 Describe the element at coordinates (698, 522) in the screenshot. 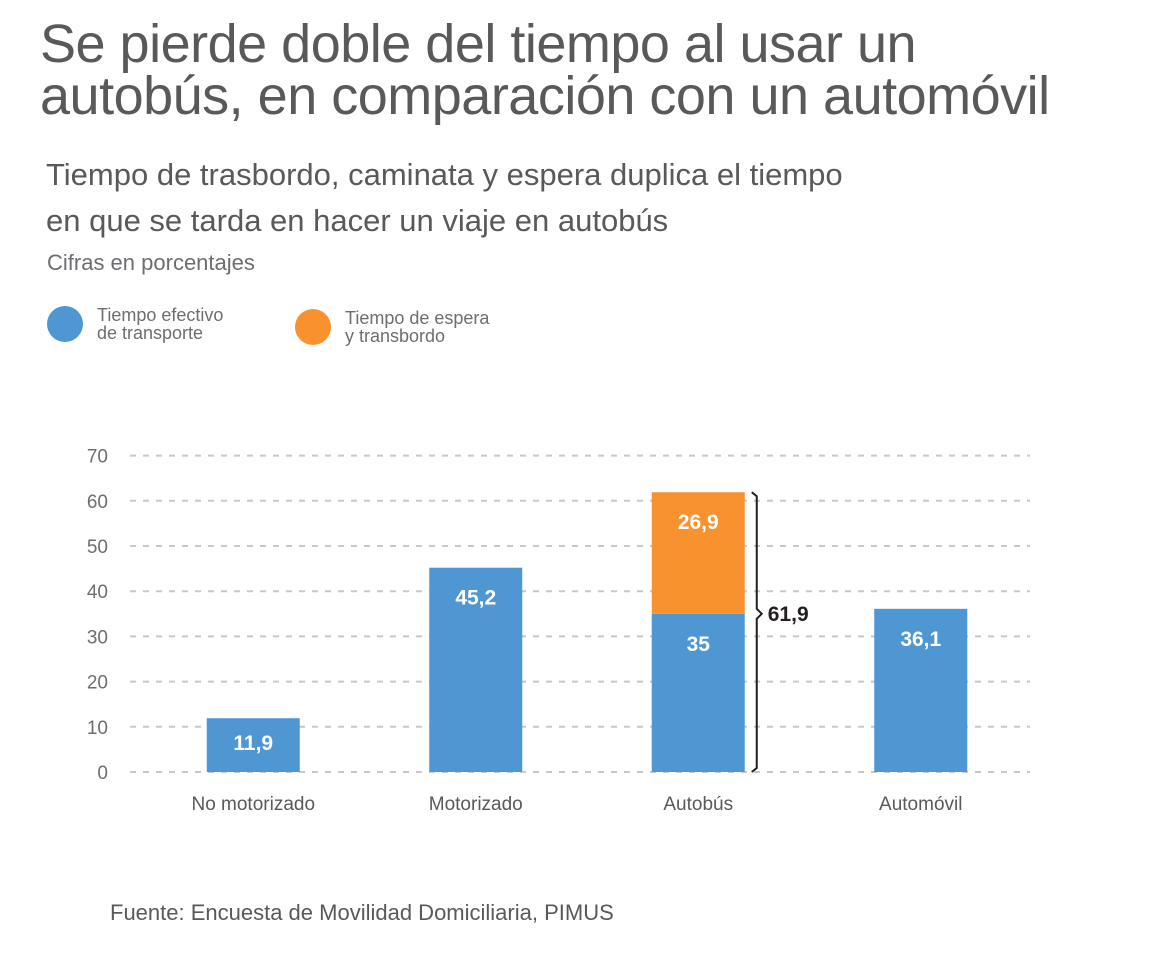

I see `data-label-wait-3: 26,9` at that location.